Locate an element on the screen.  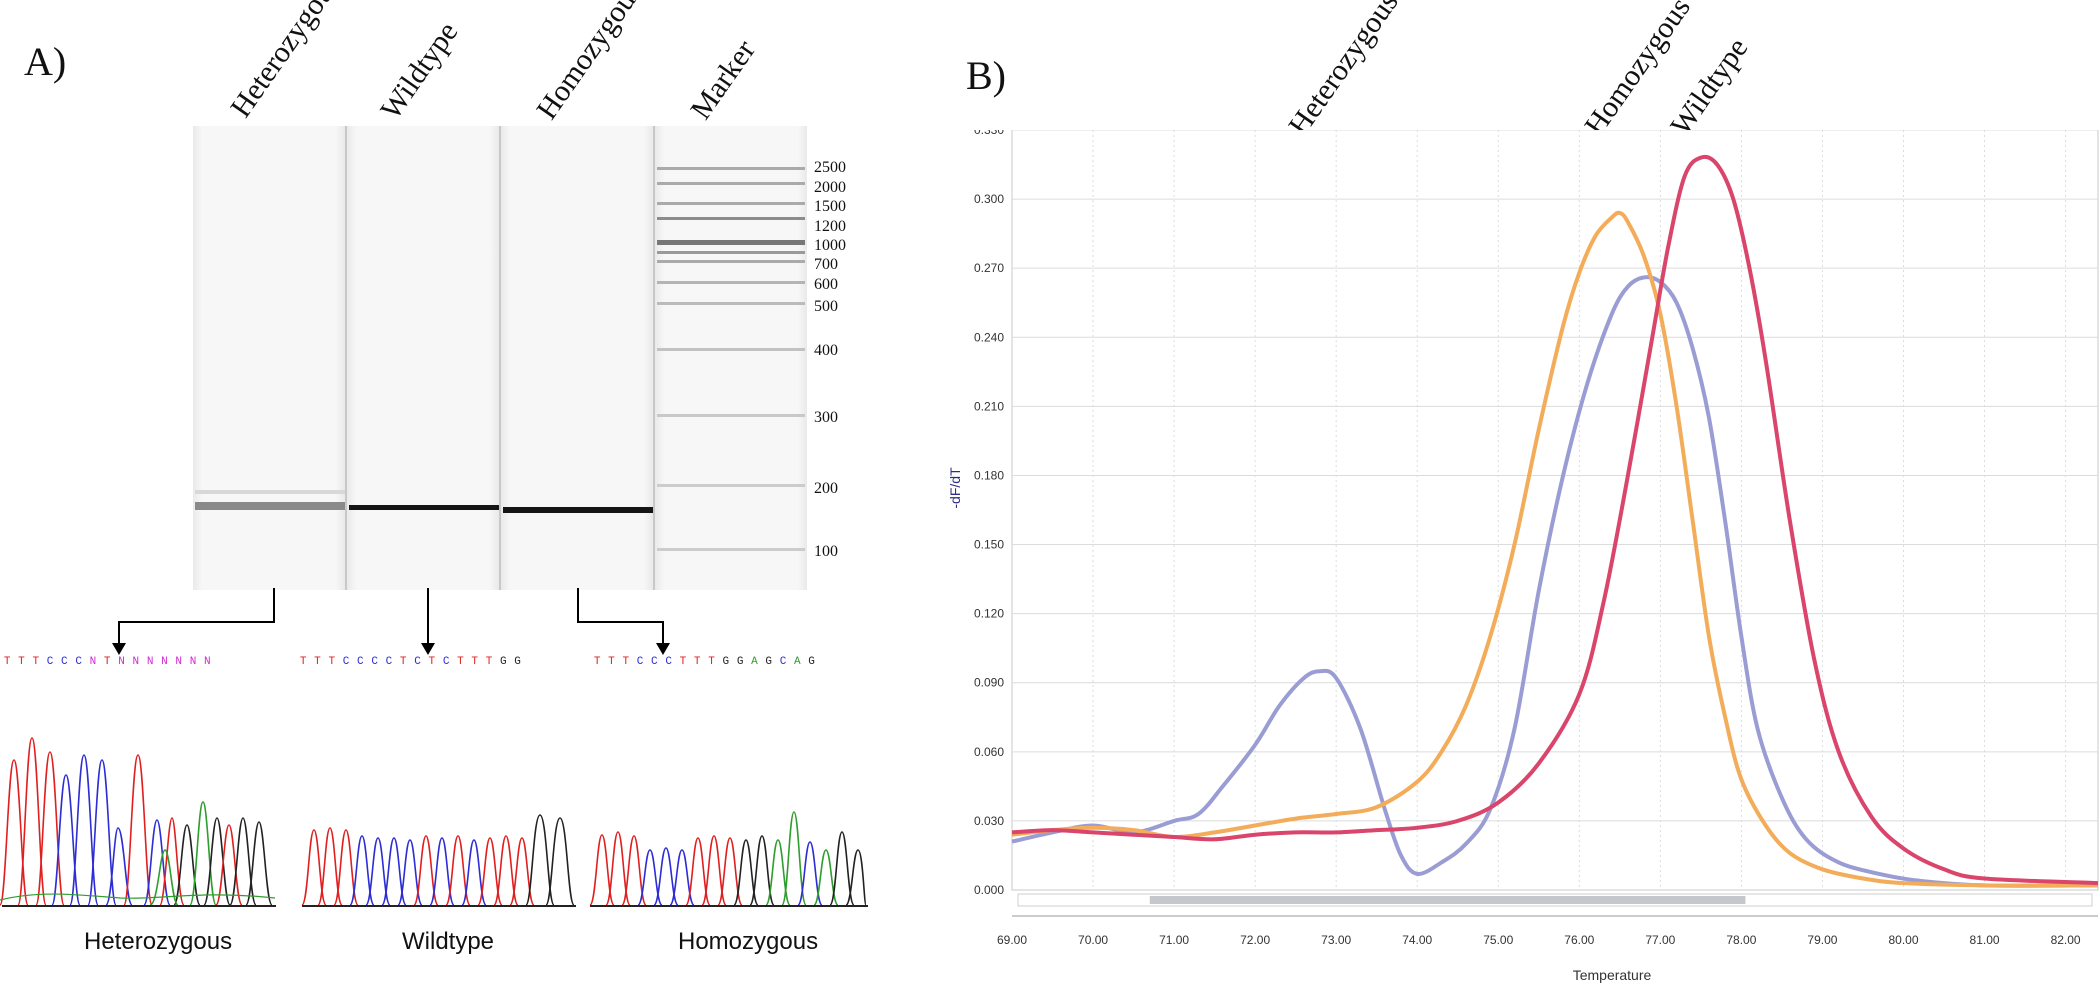
x-tick-label: 69.00 is located at coordinates (1012, 940).